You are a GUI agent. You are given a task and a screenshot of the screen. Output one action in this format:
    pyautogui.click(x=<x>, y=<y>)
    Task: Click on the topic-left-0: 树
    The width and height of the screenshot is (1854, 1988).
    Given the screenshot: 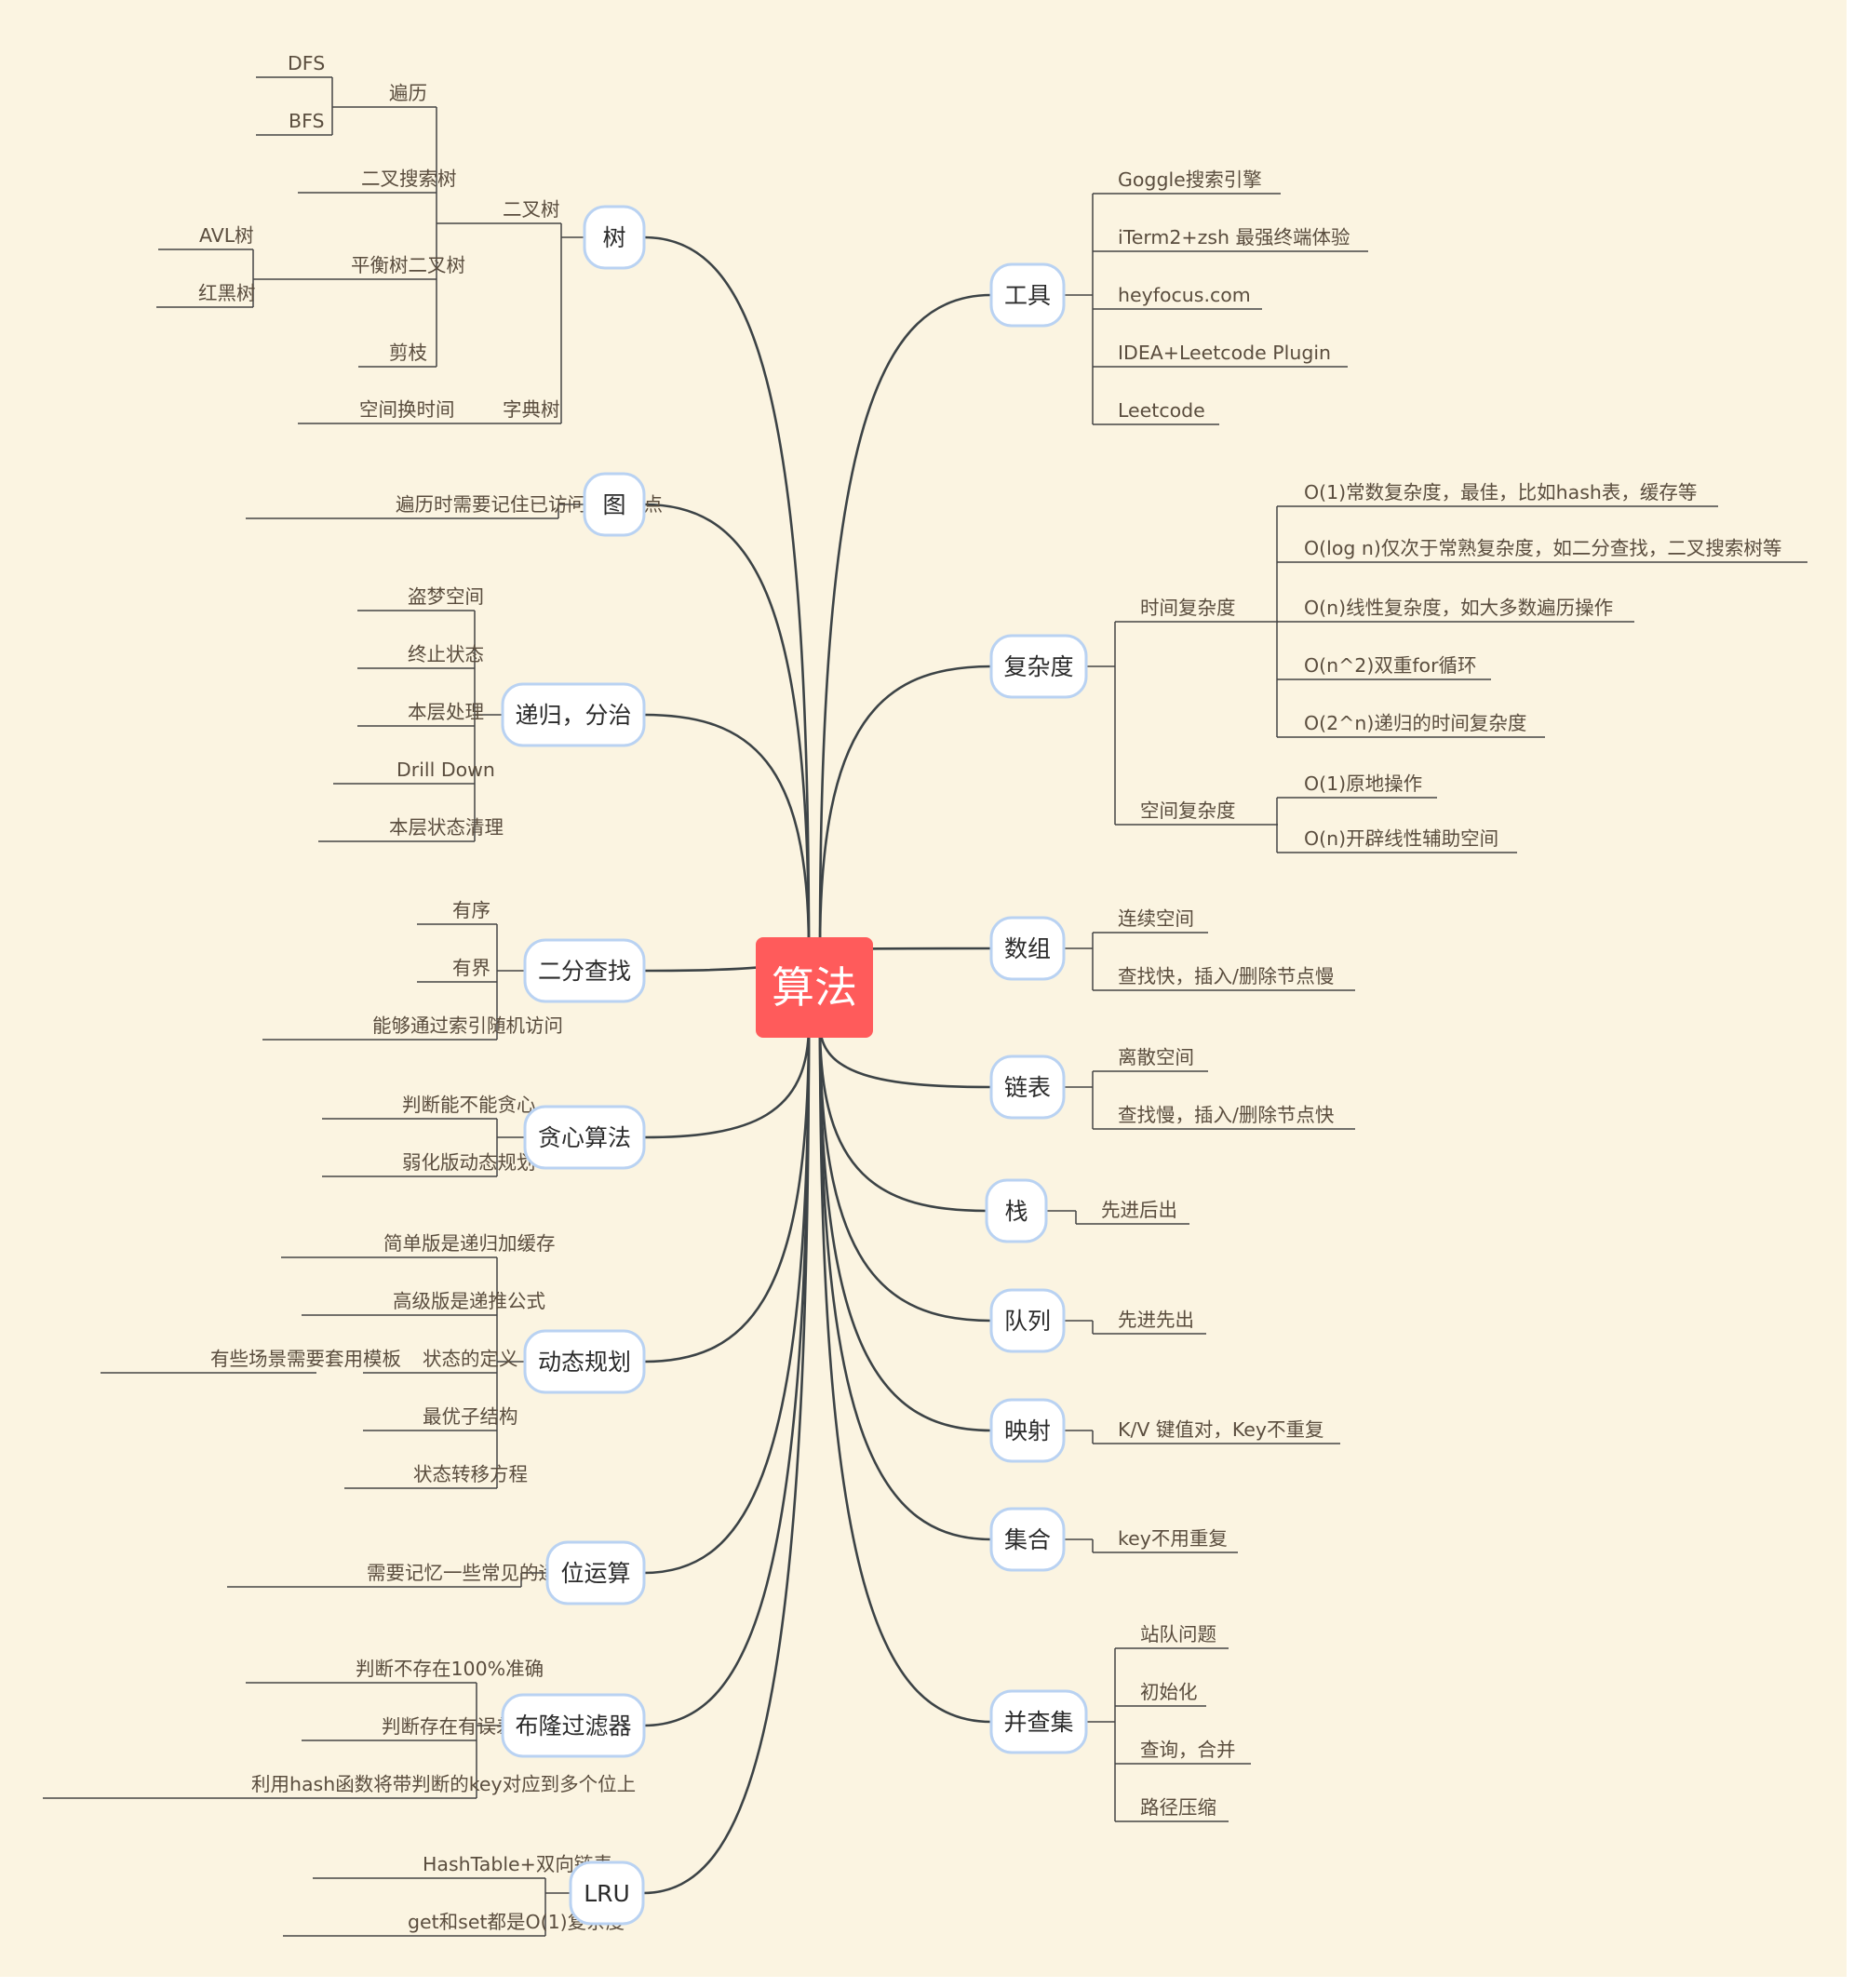 What is the action you would take?
    pyautogui.click(x=614, y=237)
    